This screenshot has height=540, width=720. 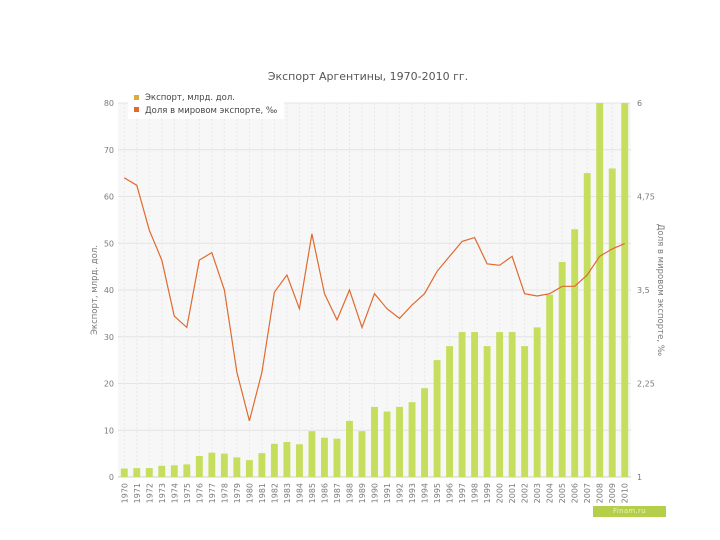 I want to click on legend-marker-export, so click(x=136, y=97).